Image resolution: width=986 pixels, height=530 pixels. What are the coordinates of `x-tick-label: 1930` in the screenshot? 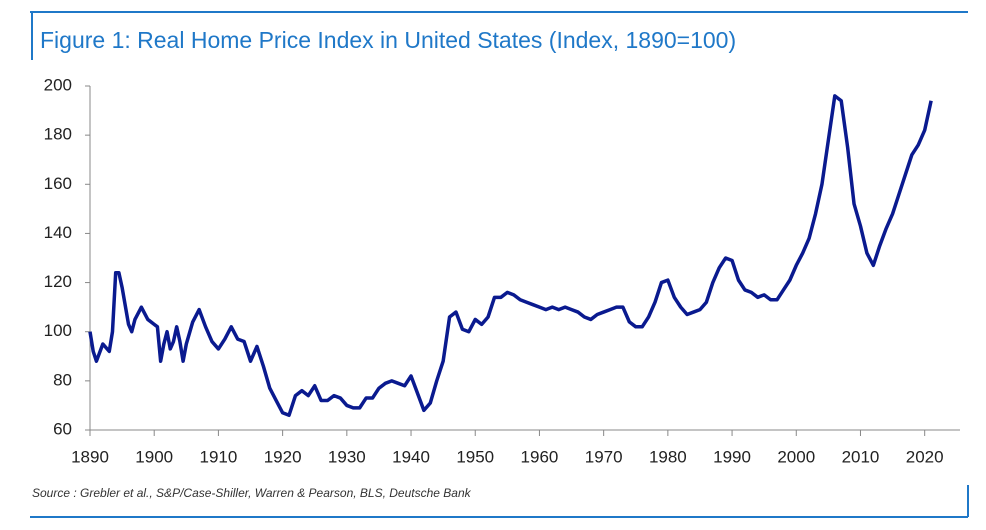 It's located at (347, 456).